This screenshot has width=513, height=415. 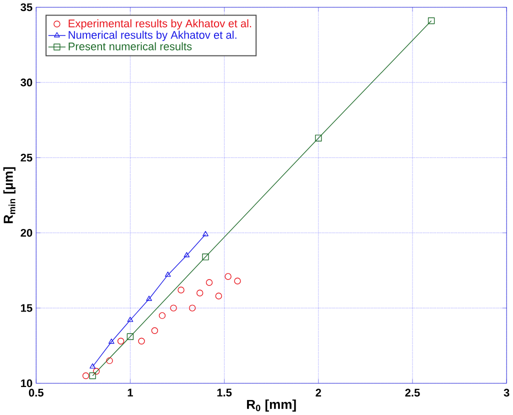 What do you see at coordinates (160, 24) in the screenshot?
I see `legend-label: Experimental results by Akhatov et al.` at bounding box center [160, 24].